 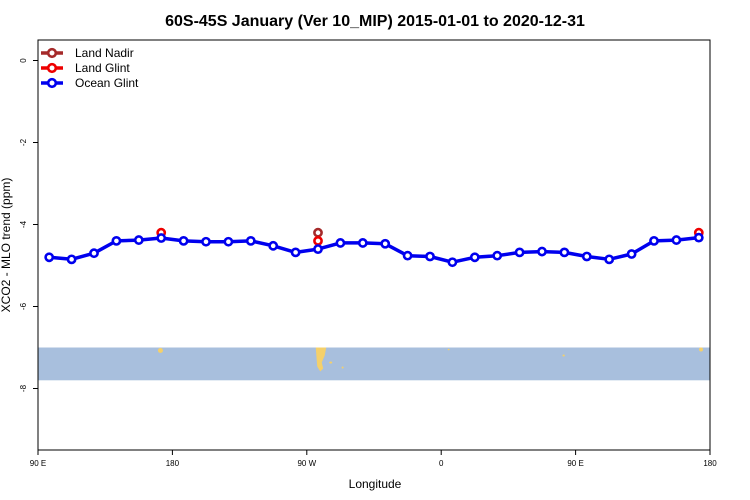 What do you see at coordinates (102, 68) in the screenshot?
I see `legend-land-glint-label: Land Glint` at bounding box center [102, 68].